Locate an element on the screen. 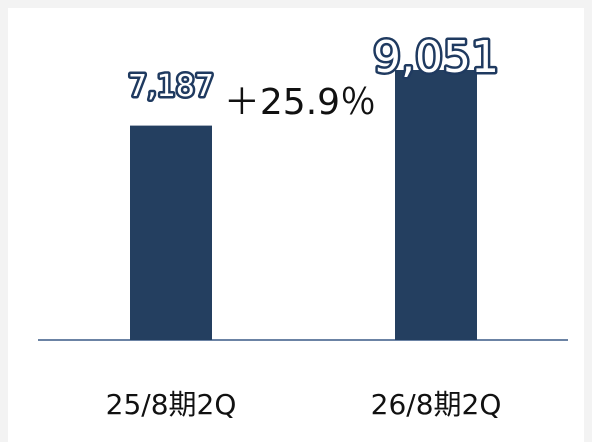 The height and width of the screenshot is (442, 592). annotation: ＋25.9％ is located at coordinates (300, 102).